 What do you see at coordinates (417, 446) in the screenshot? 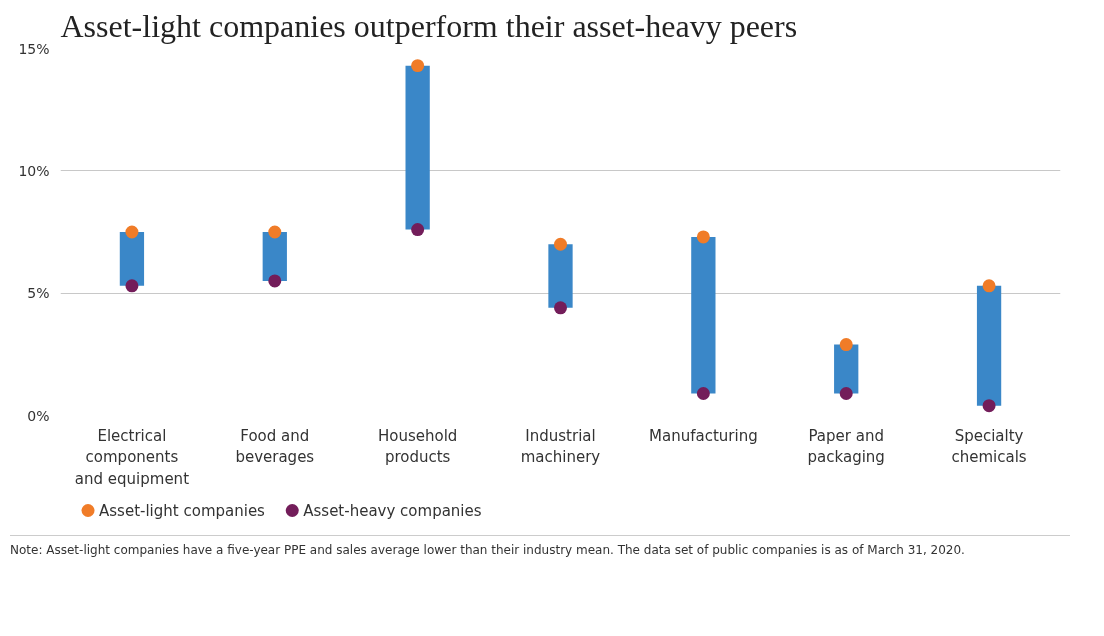
I see `x-tick-label: Household products` at bounding box center [417, 446].